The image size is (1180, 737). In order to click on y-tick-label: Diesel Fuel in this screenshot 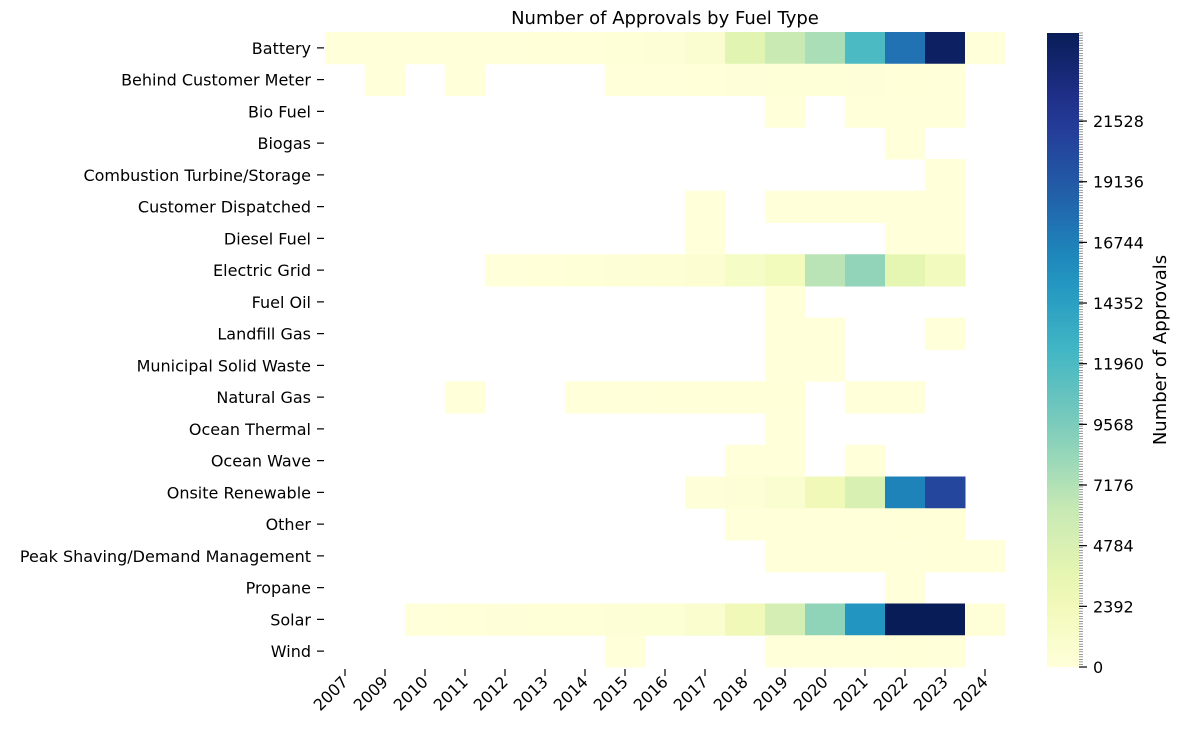, I will do `click(267, 238)`.